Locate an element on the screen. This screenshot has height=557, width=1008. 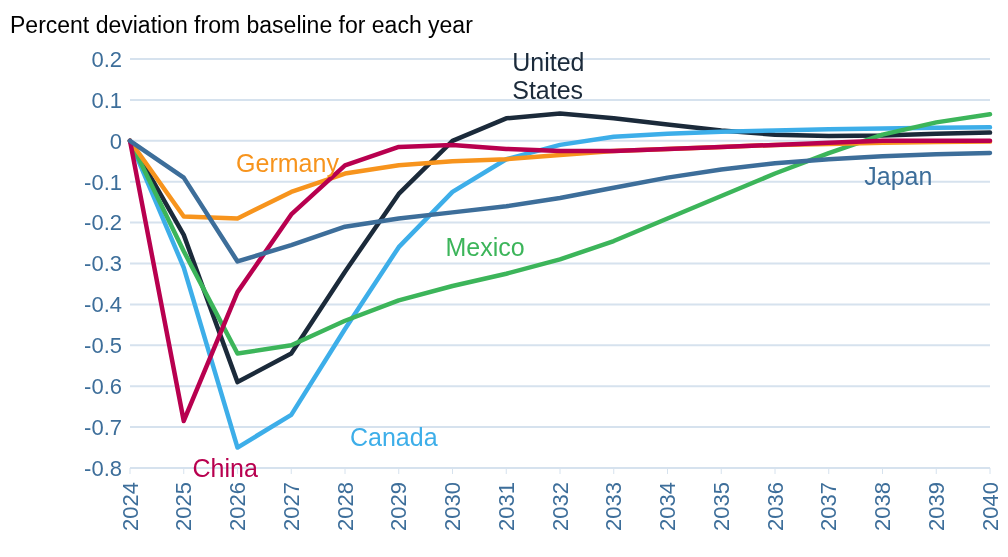
series-label: United States is located at coordinates (548, 76).